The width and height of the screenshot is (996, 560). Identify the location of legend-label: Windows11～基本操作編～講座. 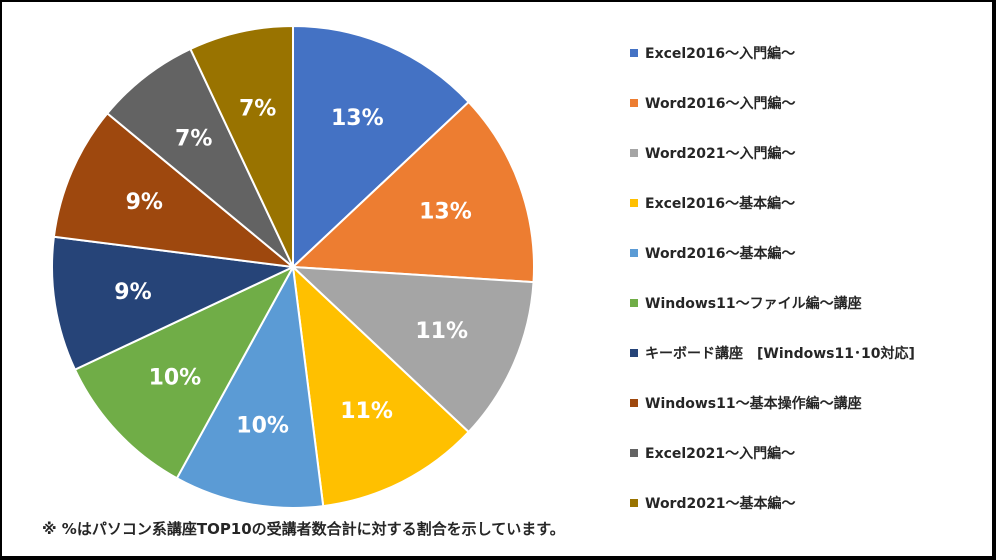
(753, 404).